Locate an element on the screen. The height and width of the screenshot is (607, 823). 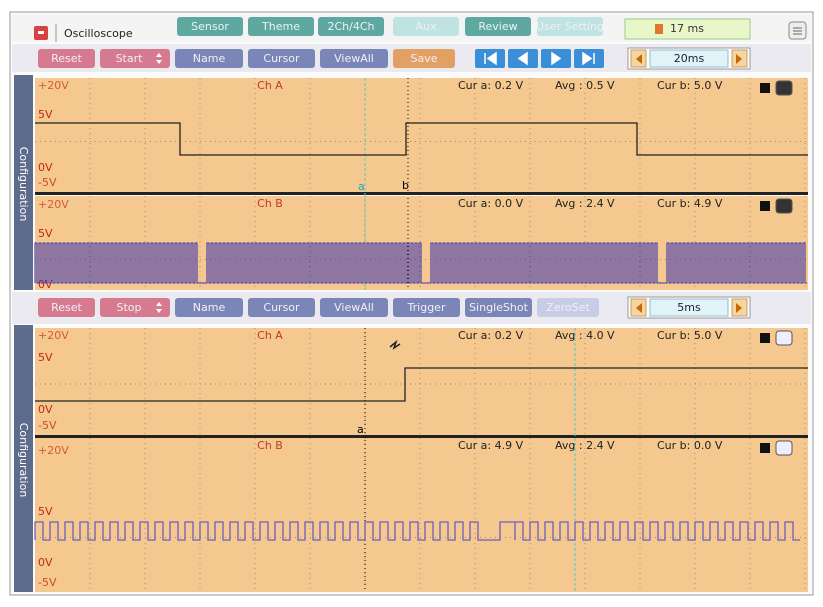
button-label: Trigger is located at coordinates (426, 307).